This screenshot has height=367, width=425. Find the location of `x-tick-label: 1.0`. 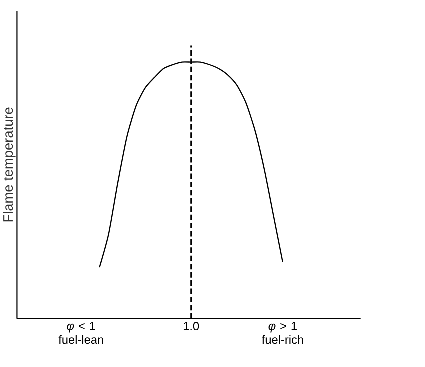

x-tick-label: 1.0 is located at coordinates (192, 326).